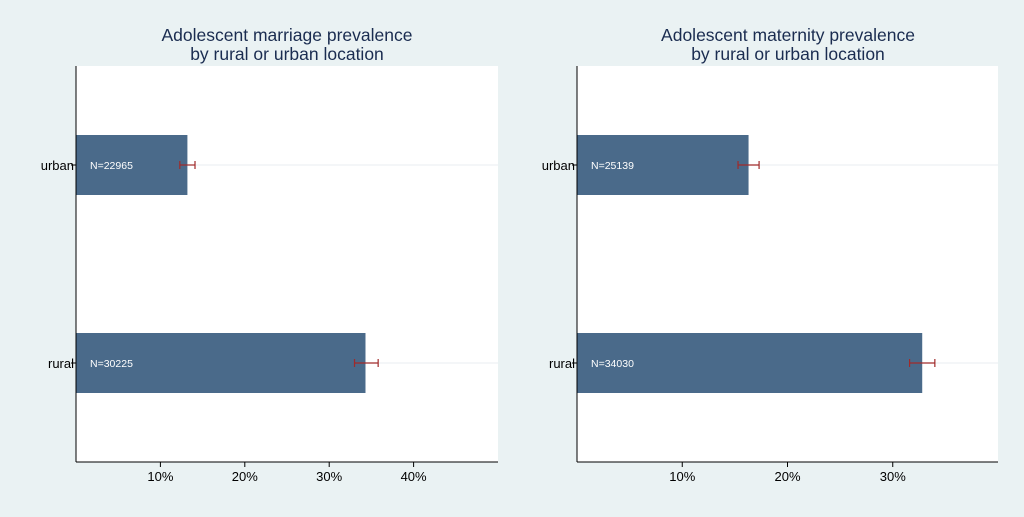 This screenshot has width=1024, height=517. What do you see at coordinates (221, 363) in the screenshot?
I see `chart1-bar-rural` at bounding box center [221, 363].